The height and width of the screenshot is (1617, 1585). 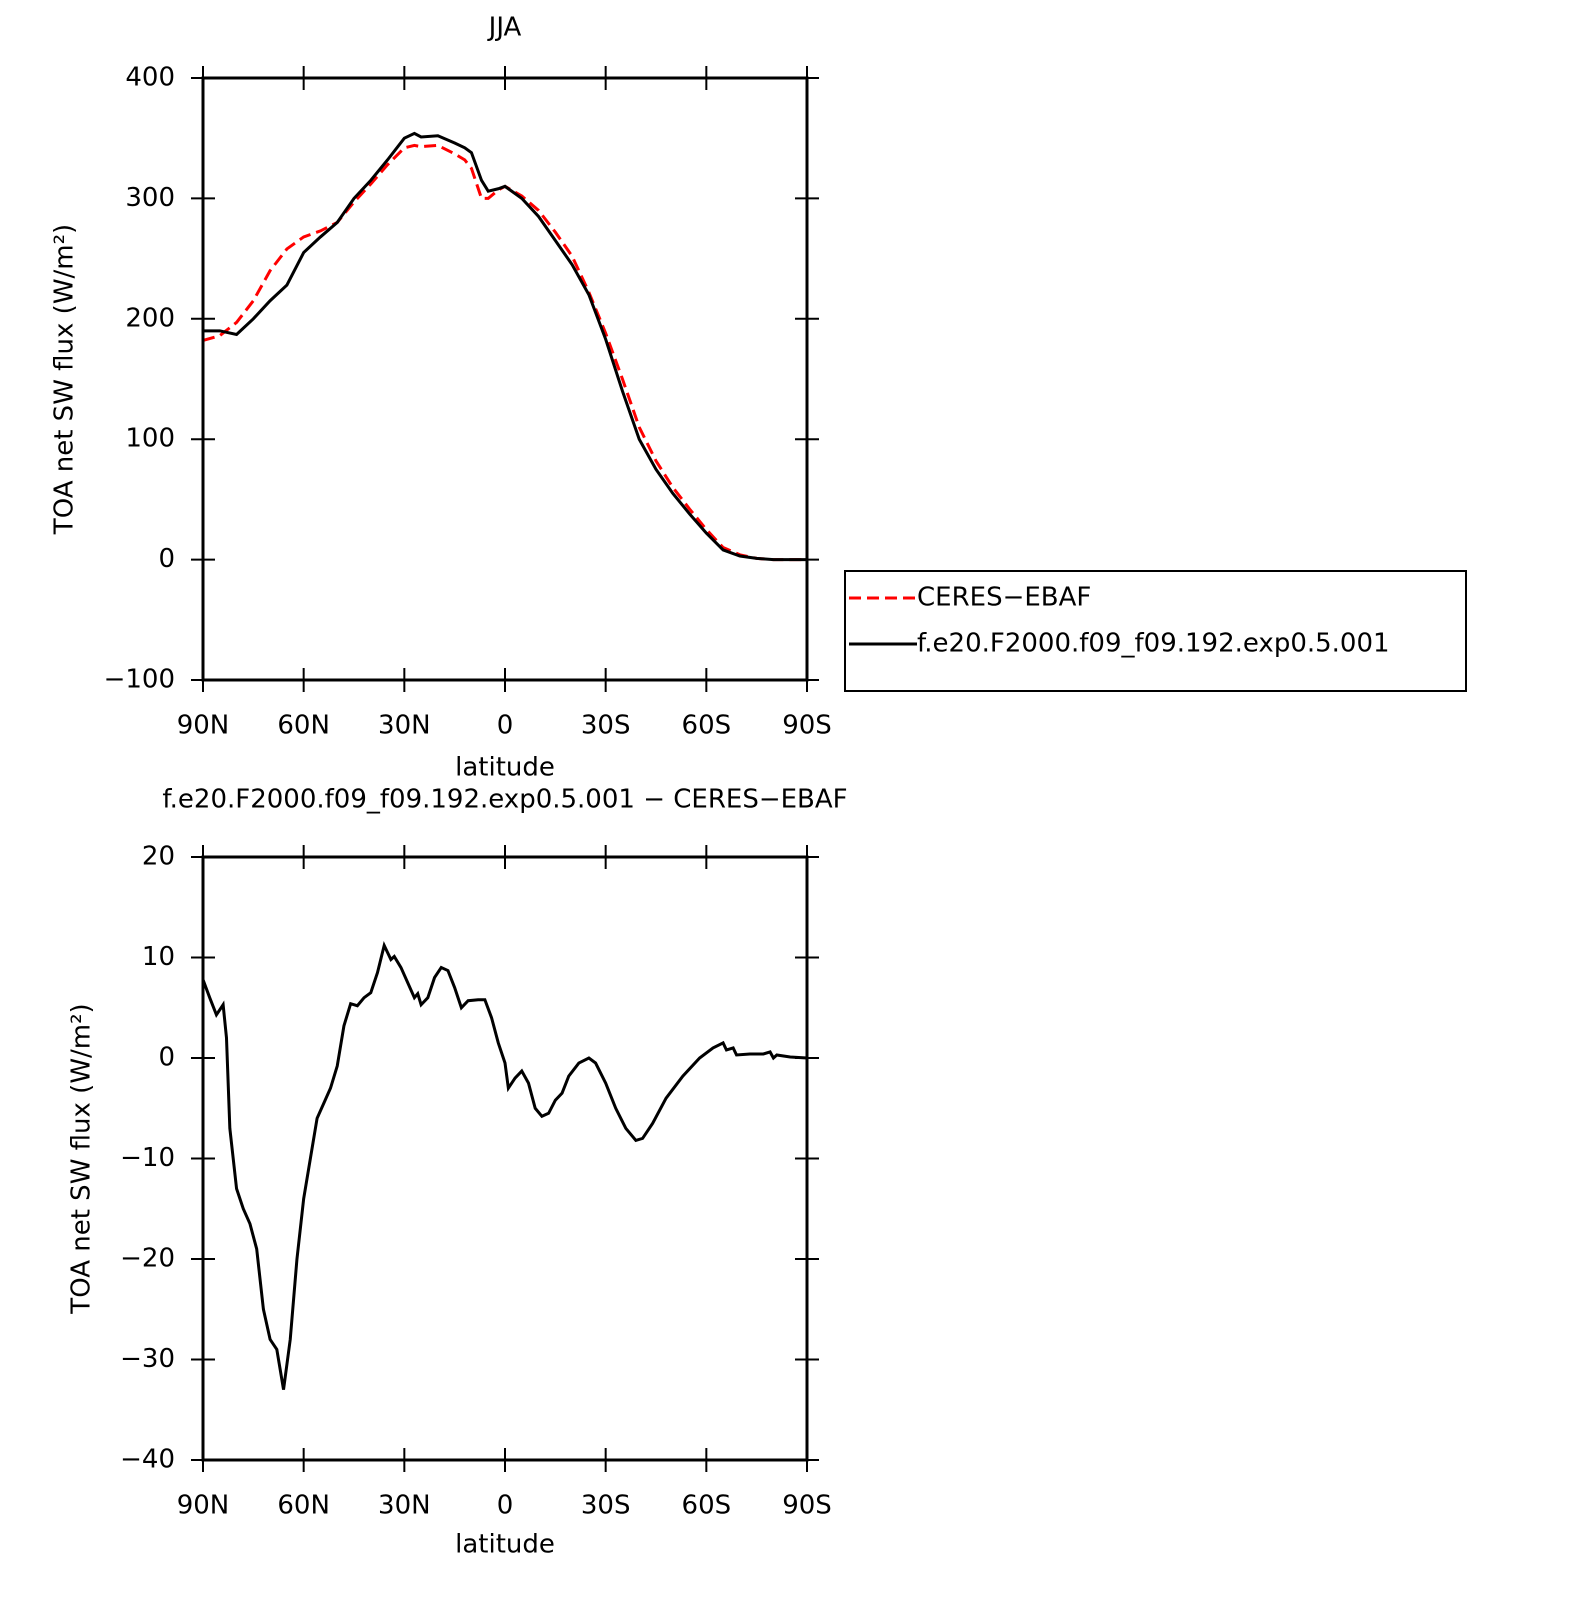 I want to click on legend-box, so click(x=1155, y=631).